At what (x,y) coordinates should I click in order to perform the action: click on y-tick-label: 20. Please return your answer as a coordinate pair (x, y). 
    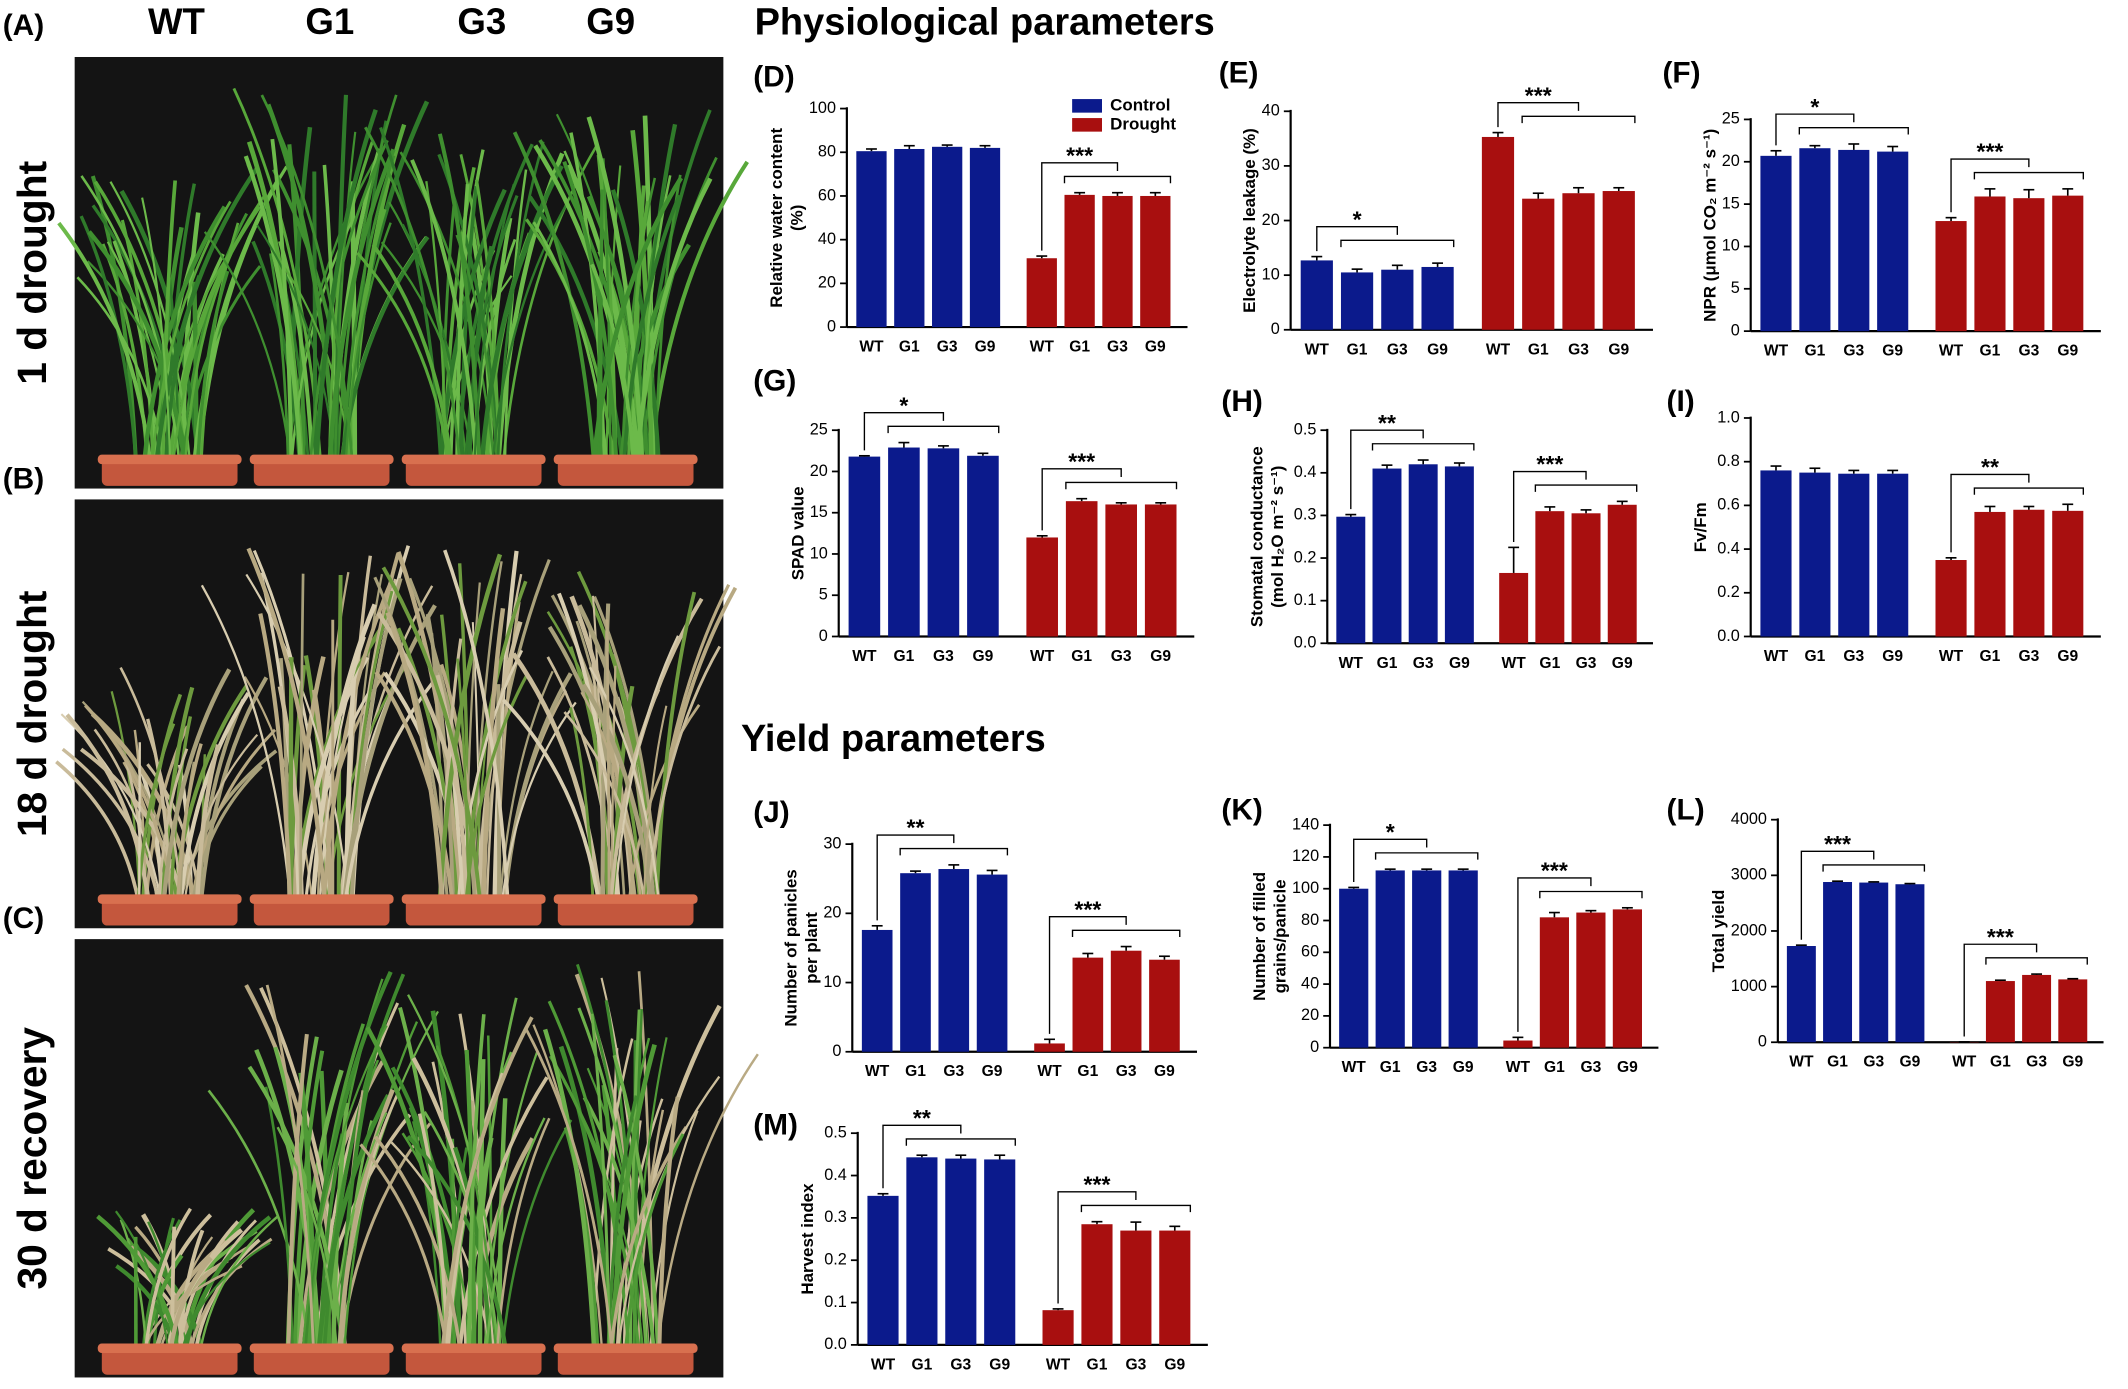
    Looking at the image, I should click on (827, 283).